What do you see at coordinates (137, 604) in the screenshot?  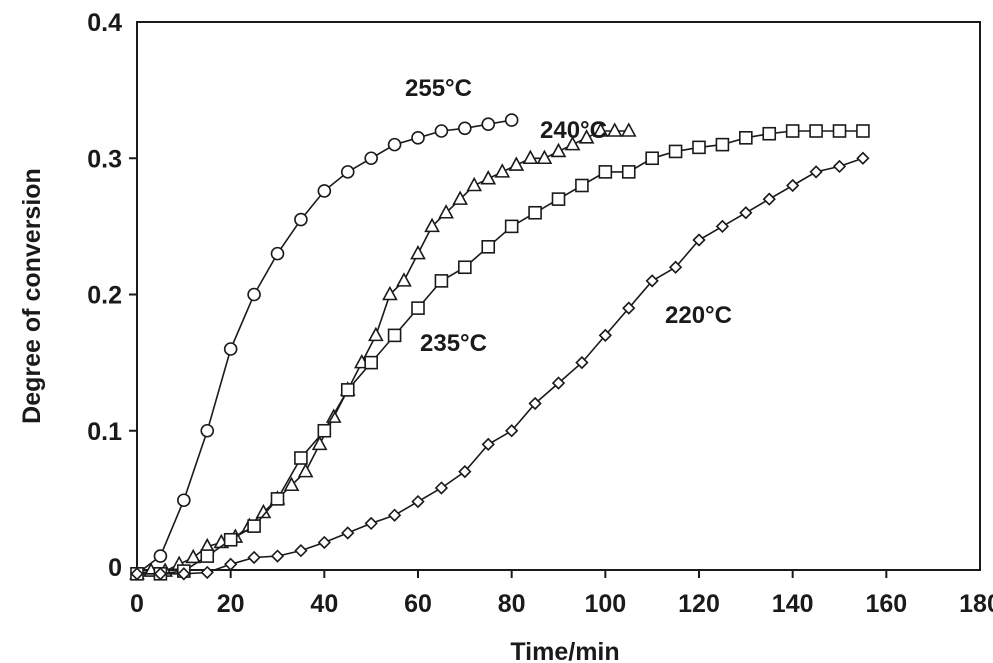 I see `x-tick-label: 0` at bounding box center [137, 604].